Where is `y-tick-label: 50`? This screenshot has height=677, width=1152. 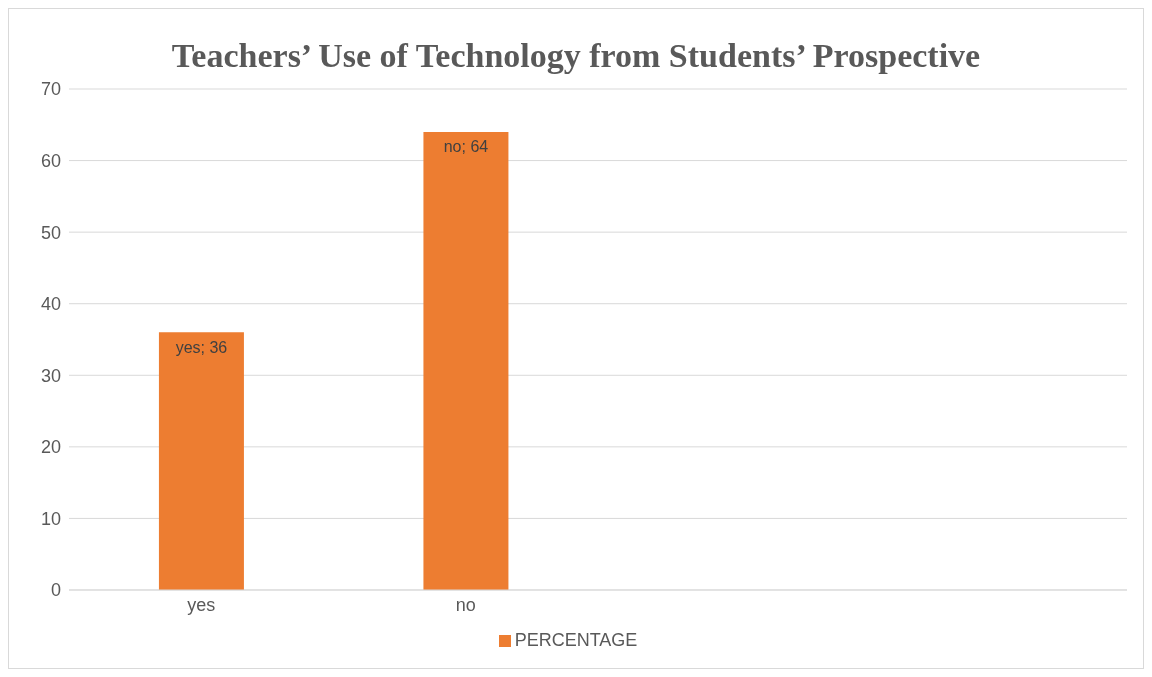
y-tick-label: 50 is located at coordinates (50, 232).